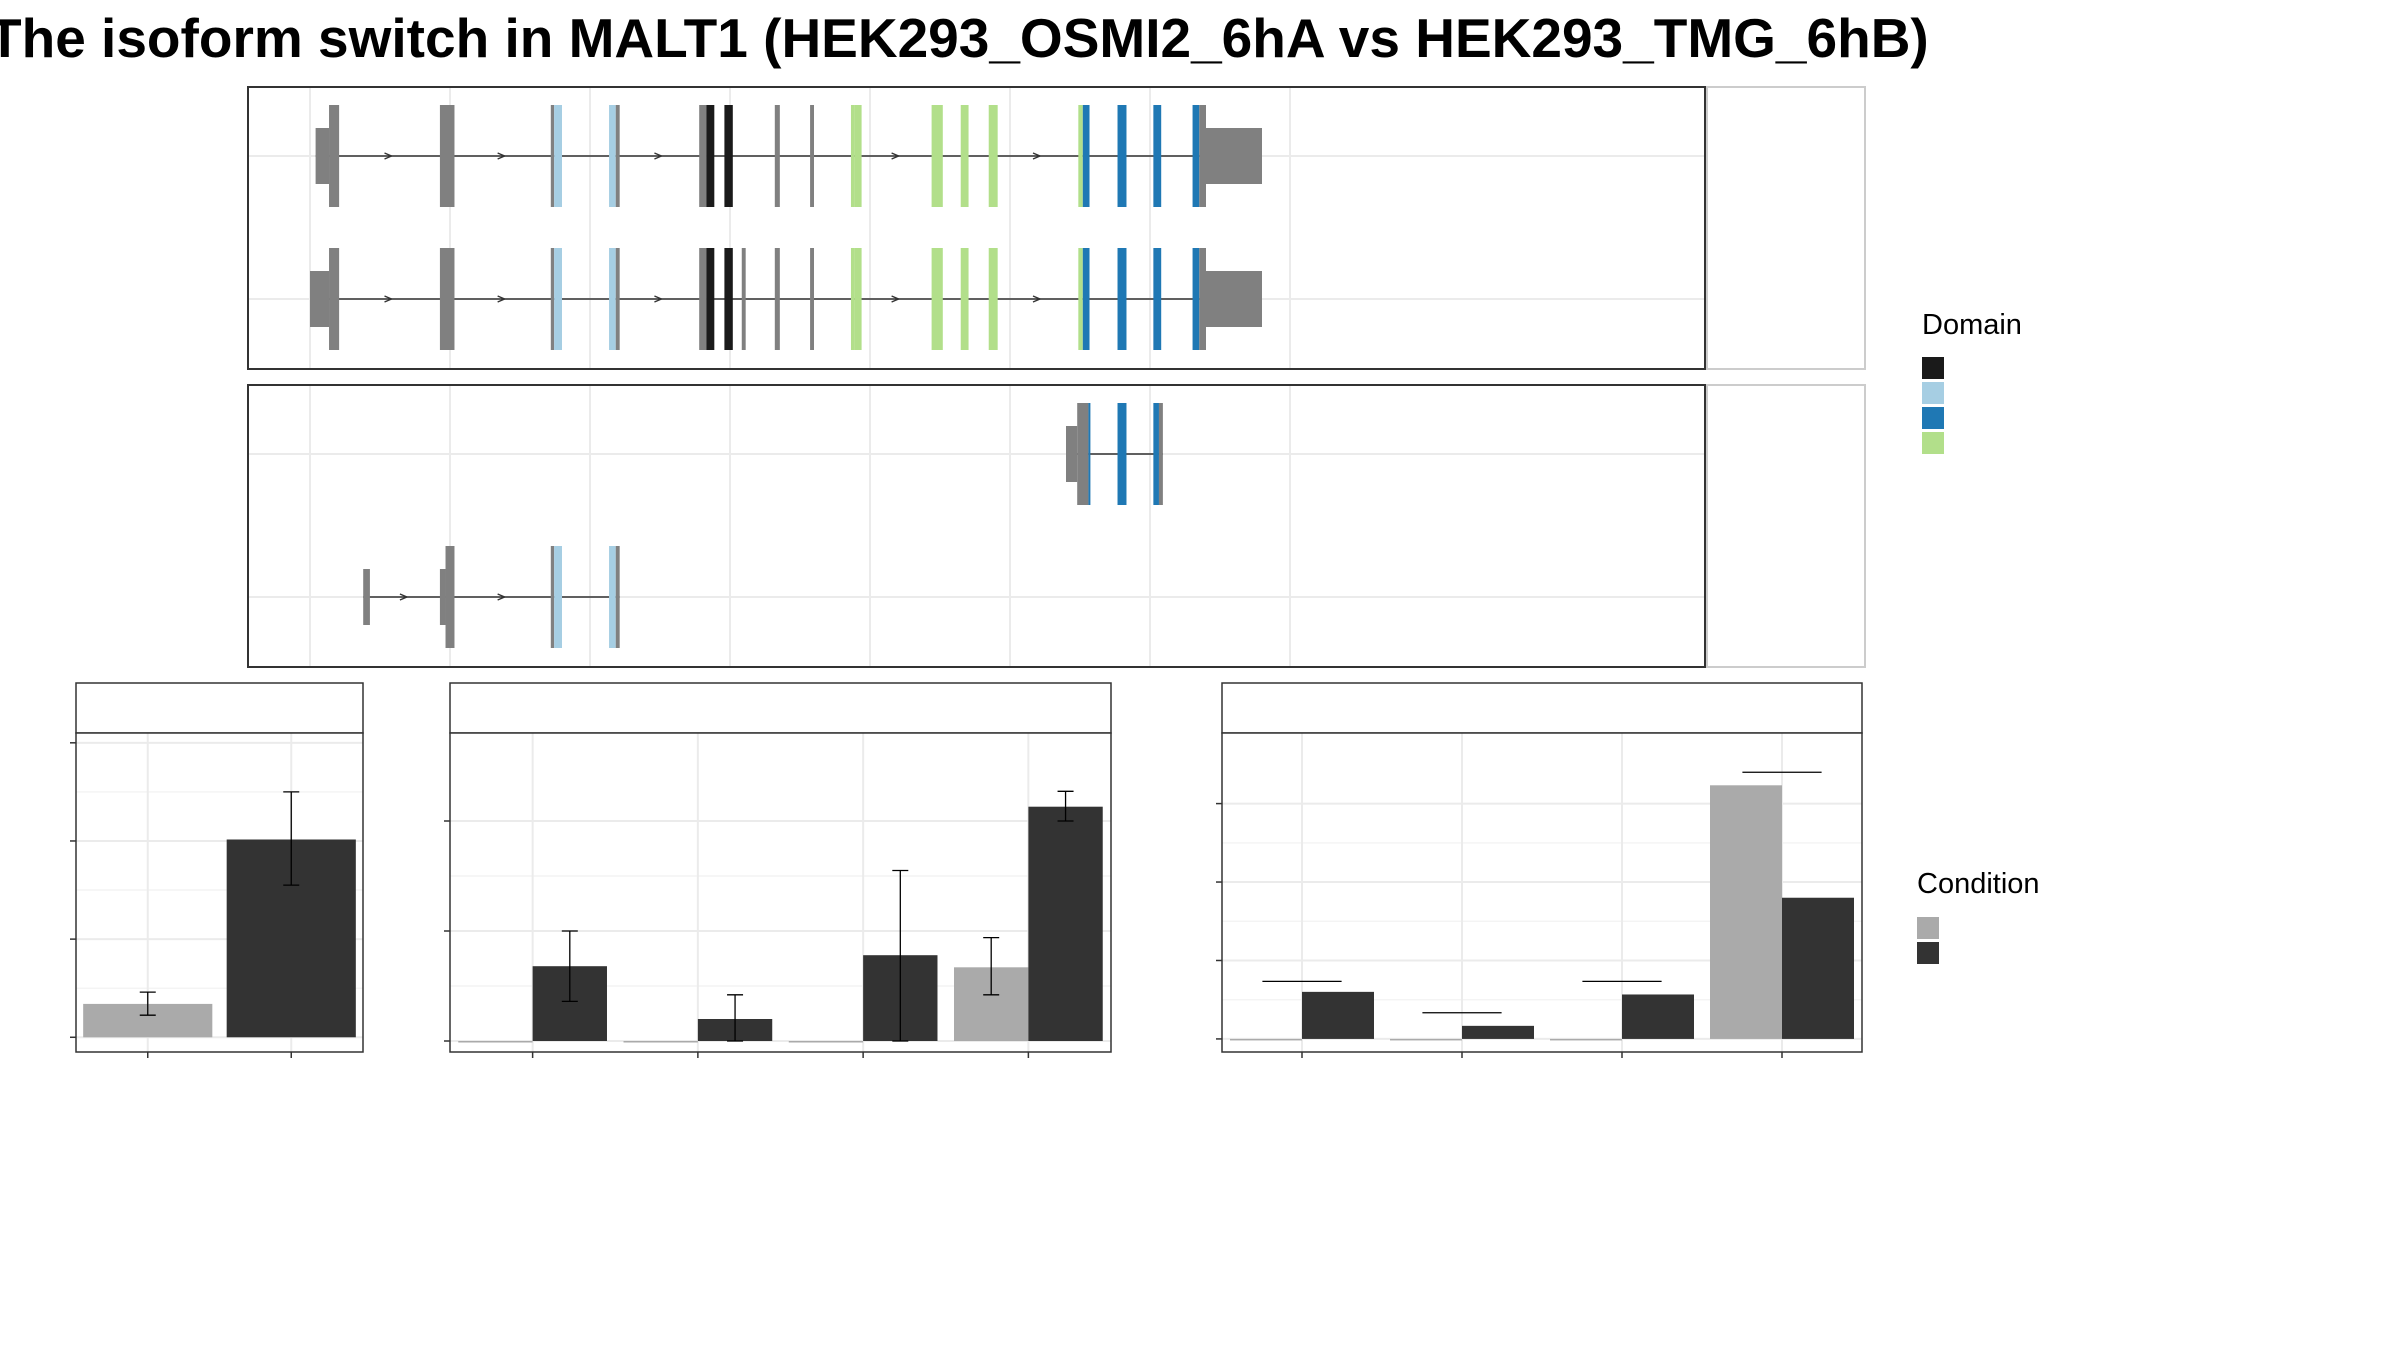 This screenshot has height=1350, width=2400. What do you see at coordinates (1978, 916) in the screenshot?
I see `condition-legend: Condition` at bounding box center [1978, 916].